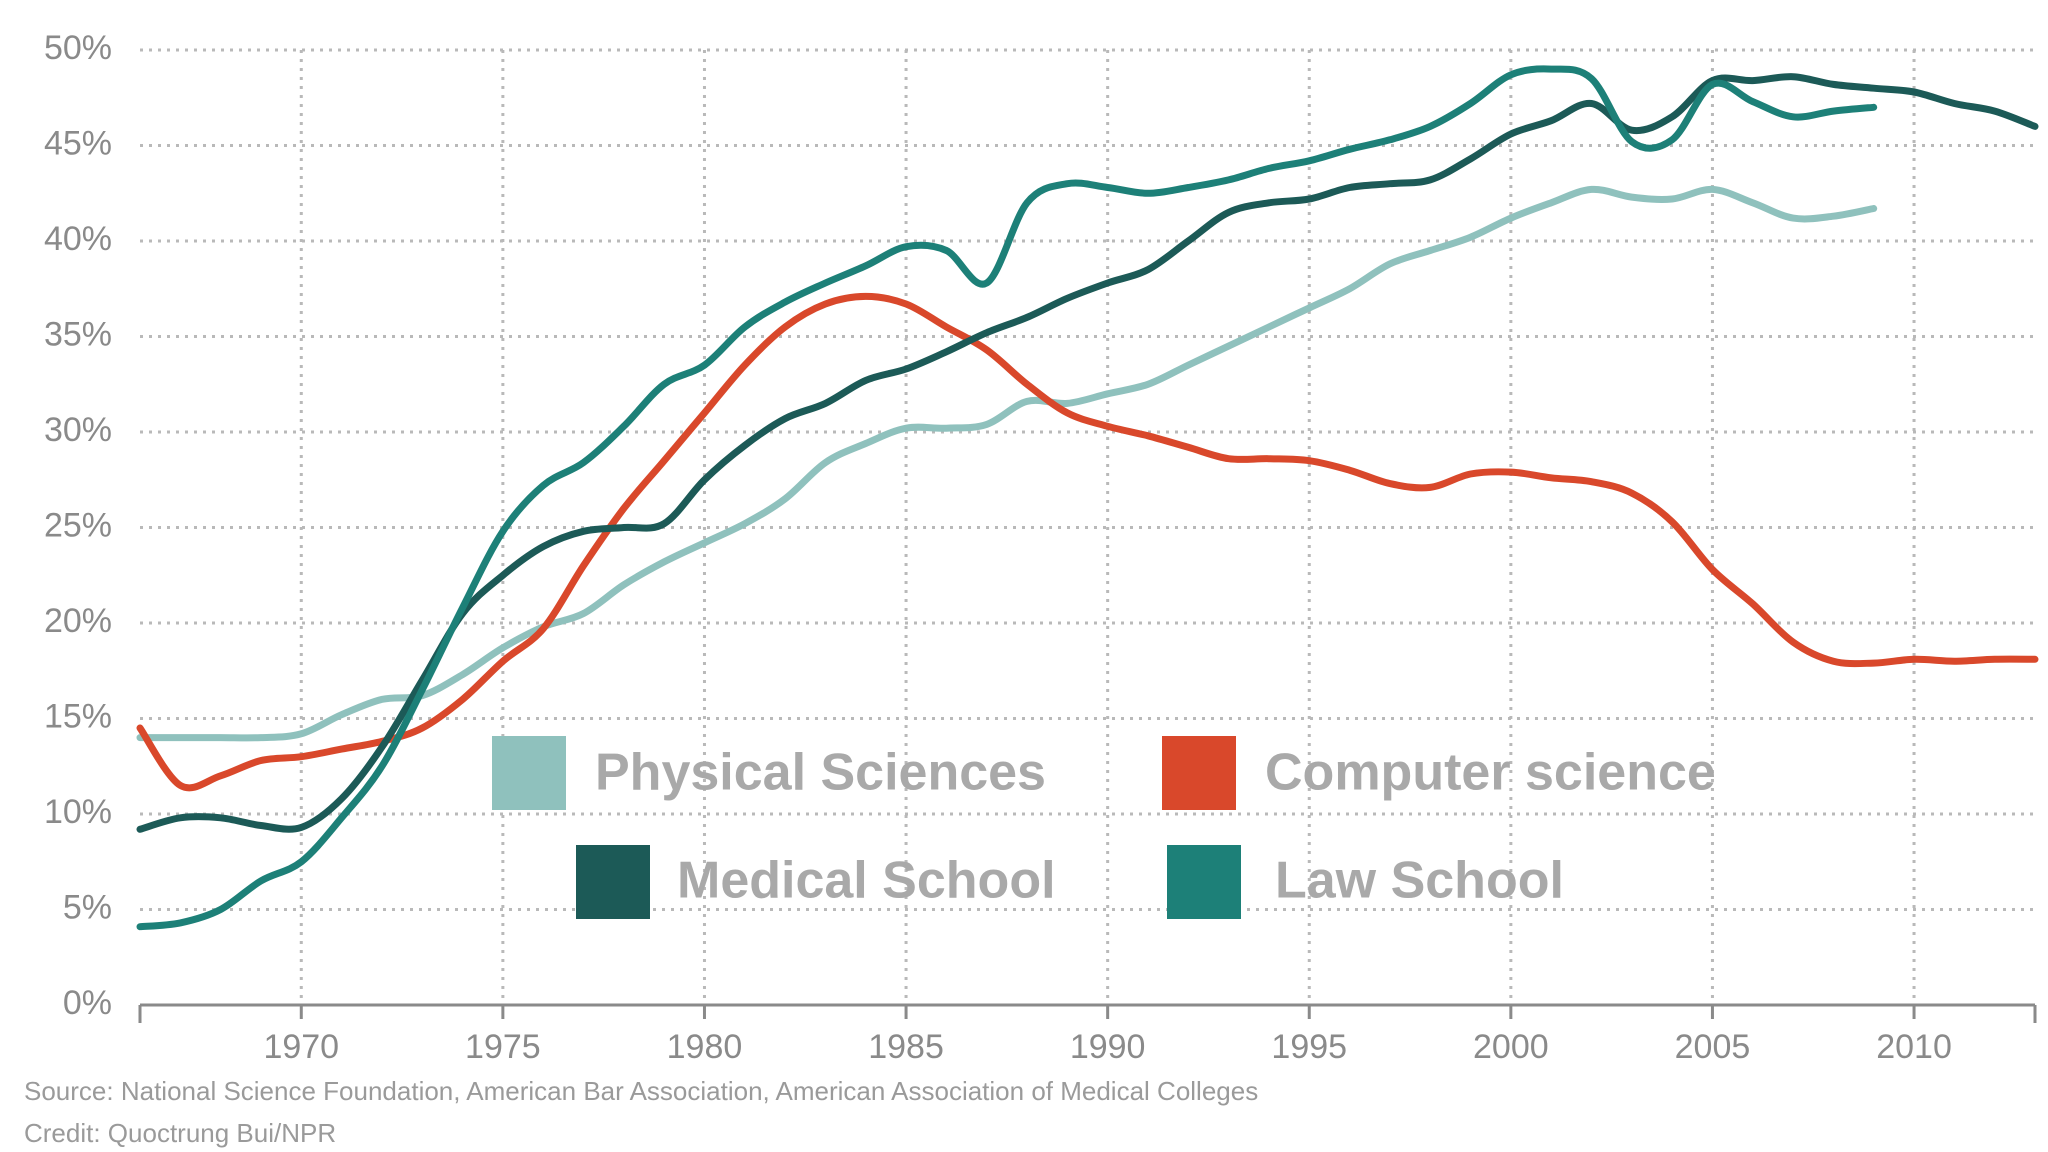 The height and width of the screenshot is (1152, 2048). Describe the element at coordinates (503, 1047) in the screenshot. I see `x-tick-label: 1975` at that location.